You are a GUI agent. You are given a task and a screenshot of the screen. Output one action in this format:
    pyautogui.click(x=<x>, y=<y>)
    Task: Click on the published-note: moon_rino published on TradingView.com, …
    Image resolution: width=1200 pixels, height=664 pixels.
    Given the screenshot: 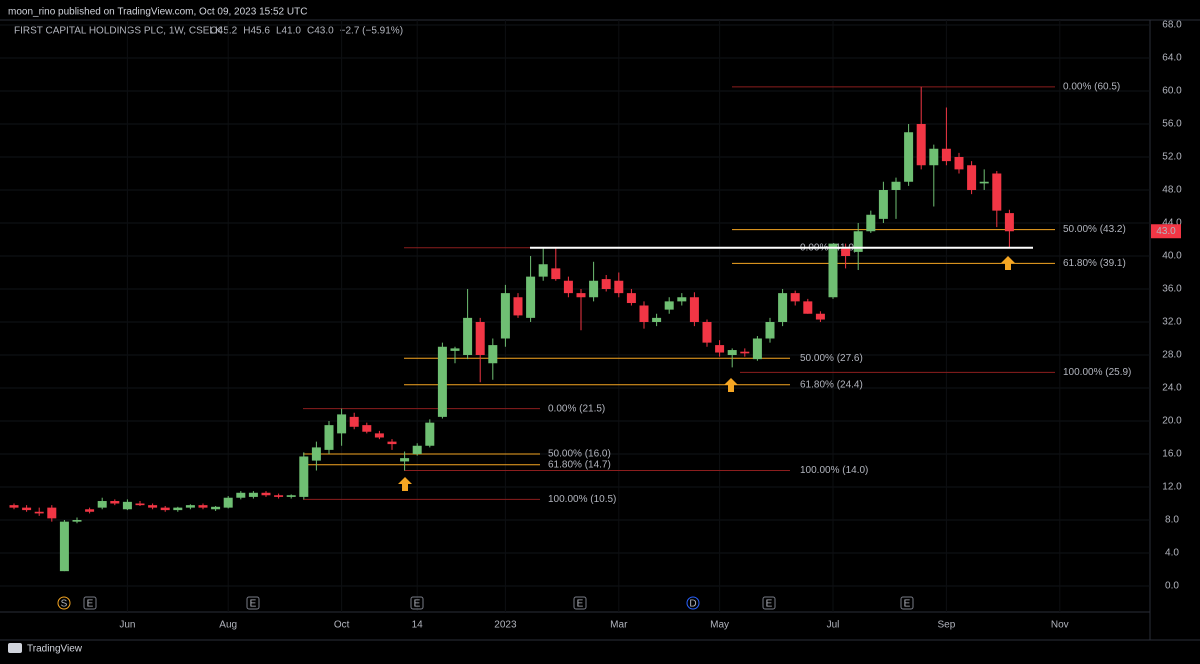 What is the action you would take?
    pyautogui.click(x=157, y=12)
    